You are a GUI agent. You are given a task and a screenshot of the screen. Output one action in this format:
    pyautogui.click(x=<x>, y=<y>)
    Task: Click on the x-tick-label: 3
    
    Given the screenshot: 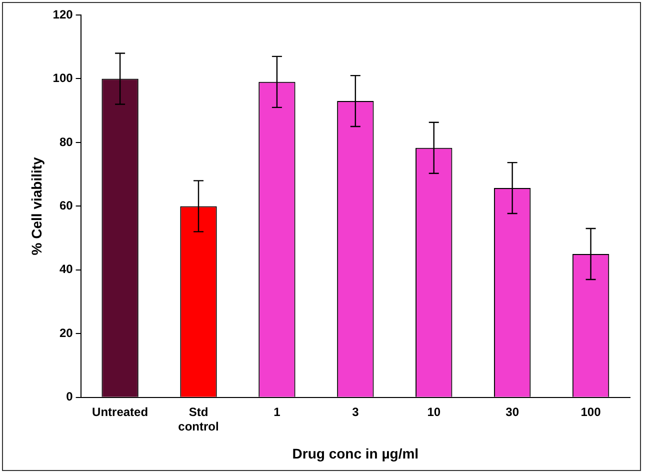 What is the action you would take?
    pyautogui.click(x=356, y=411)
    